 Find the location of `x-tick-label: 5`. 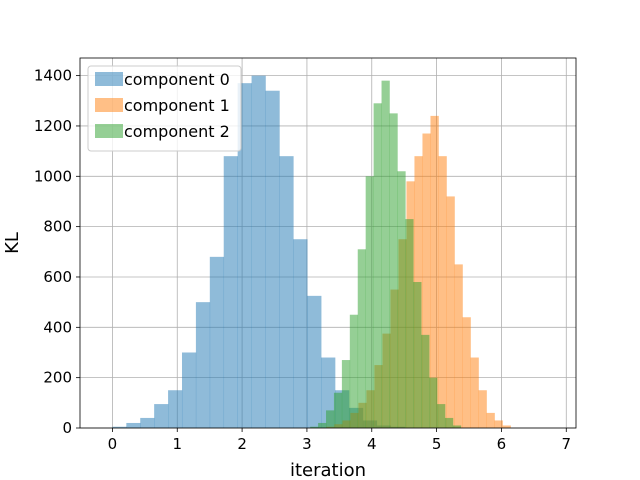

x-tick-label: 5 is located at coordinates (437, 444).